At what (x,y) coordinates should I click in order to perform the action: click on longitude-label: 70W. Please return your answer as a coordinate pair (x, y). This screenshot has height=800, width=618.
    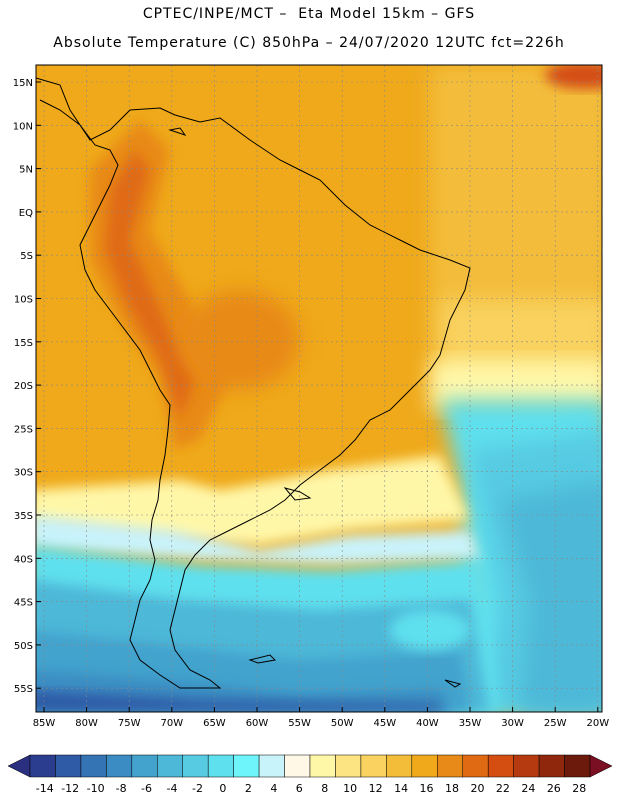
    Looking at the image, I should click on (171, 723).